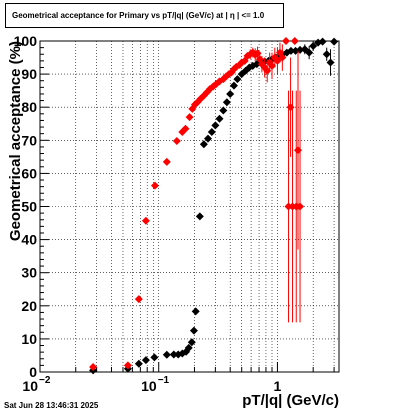  I want to click on y-tick-label: 60, so click(29, 173).